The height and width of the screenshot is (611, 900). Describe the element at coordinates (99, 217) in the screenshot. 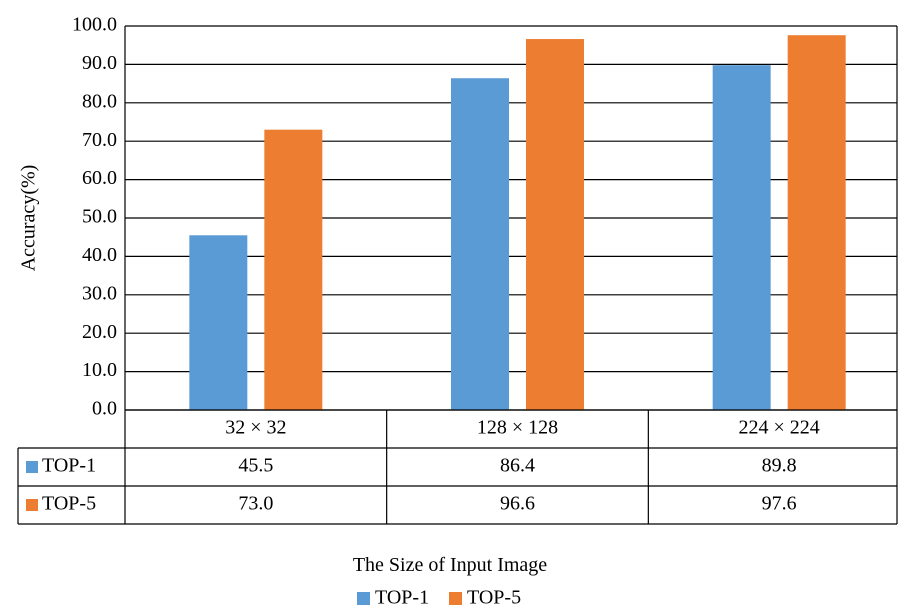

I see `y-tick-label: 50.0` at that location.